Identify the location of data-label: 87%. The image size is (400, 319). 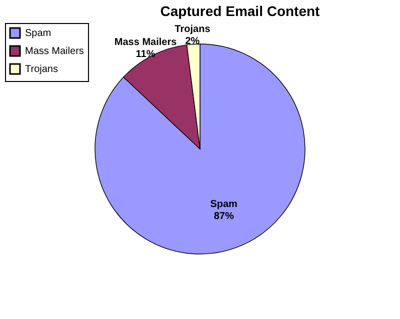
(224, 216).